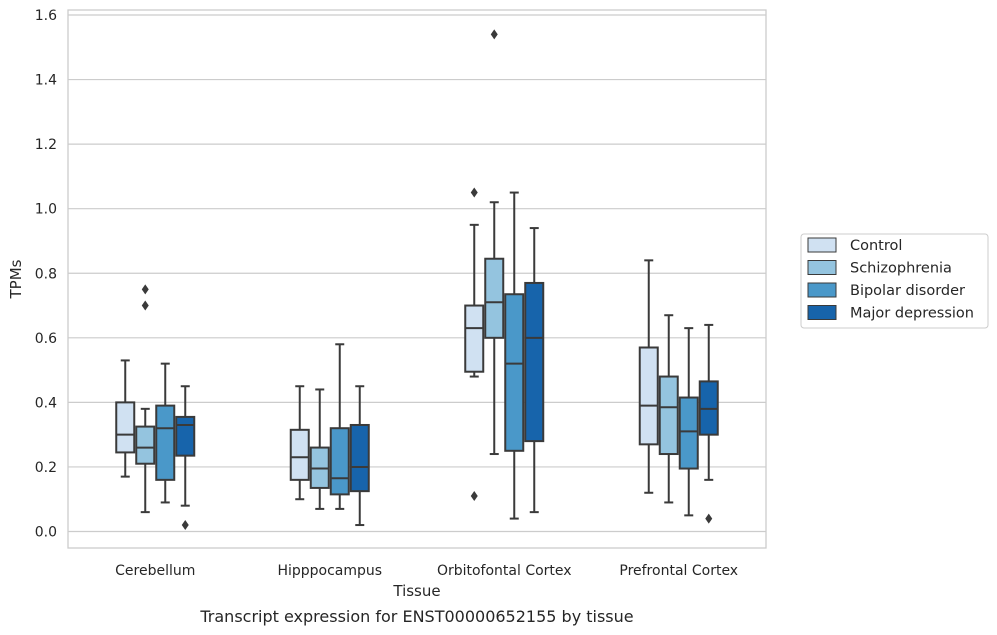 This screenshot has width=997, height=635. Describe the element at coordinates (46, 145) in the screenshot. I see `y-tick-label: 1.2` at that location.